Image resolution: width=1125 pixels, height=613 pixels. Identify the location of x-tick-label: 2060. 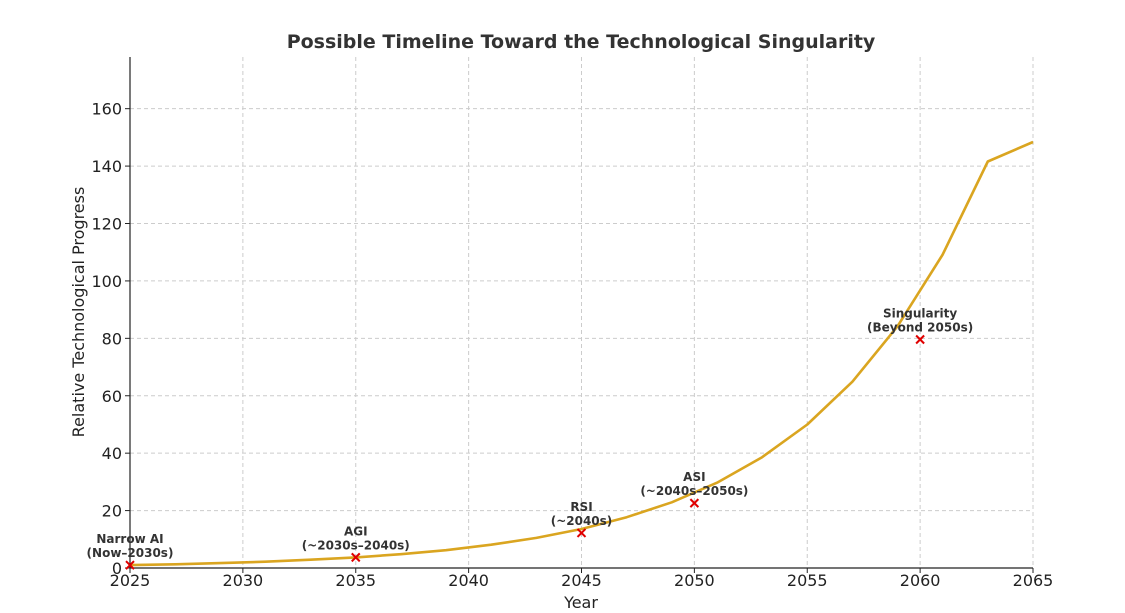
(920, 580).